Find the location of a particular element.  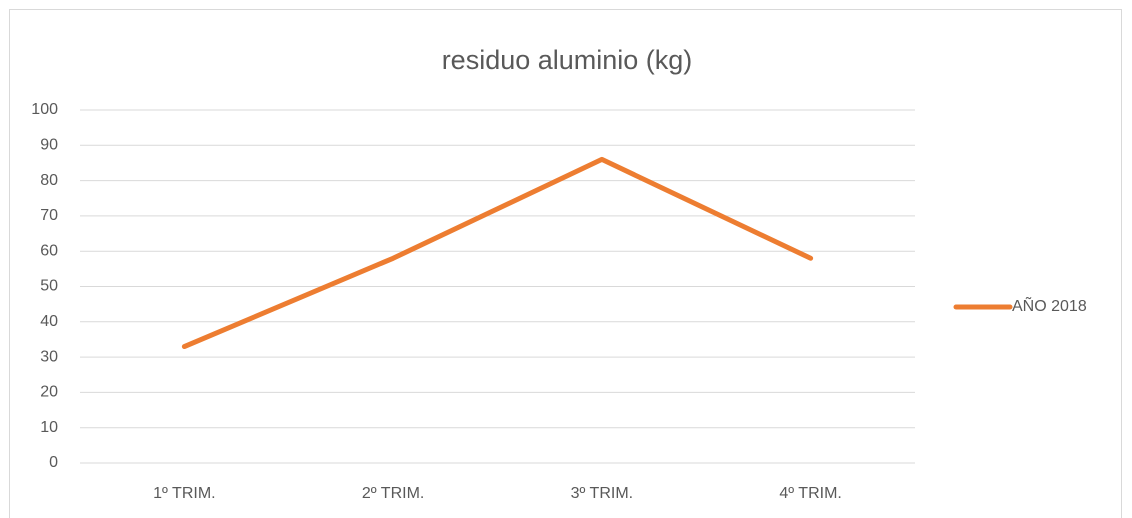

y-tick-label: 80 is located at coordinates (49, 180).